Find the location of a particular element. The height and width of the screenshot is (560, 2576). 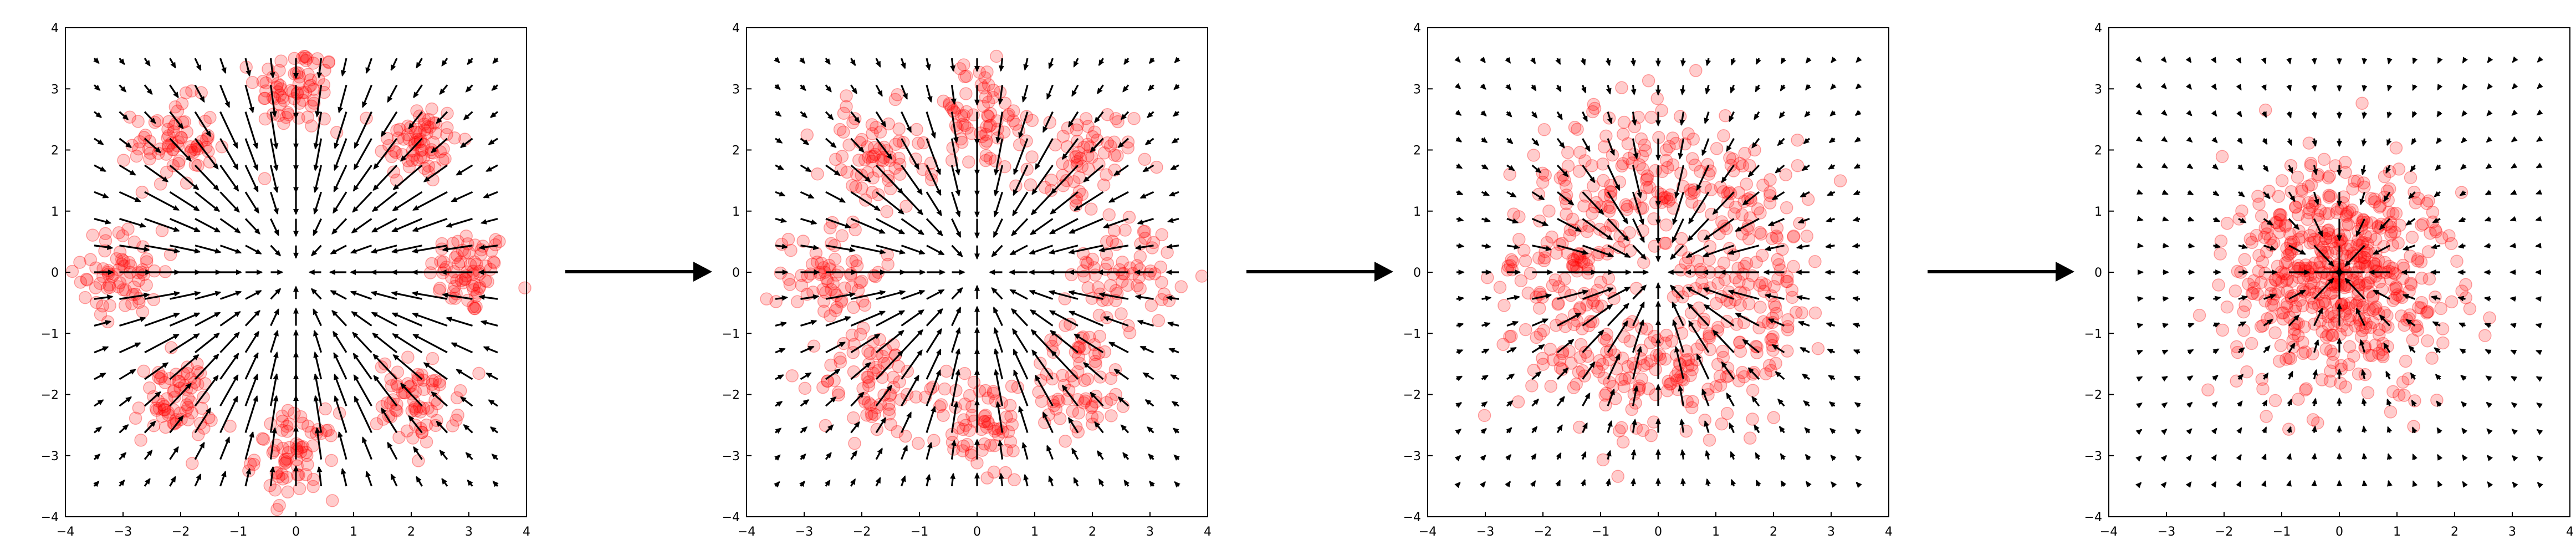

x-tick-label: 0 is located at coordinates (2339, 532).